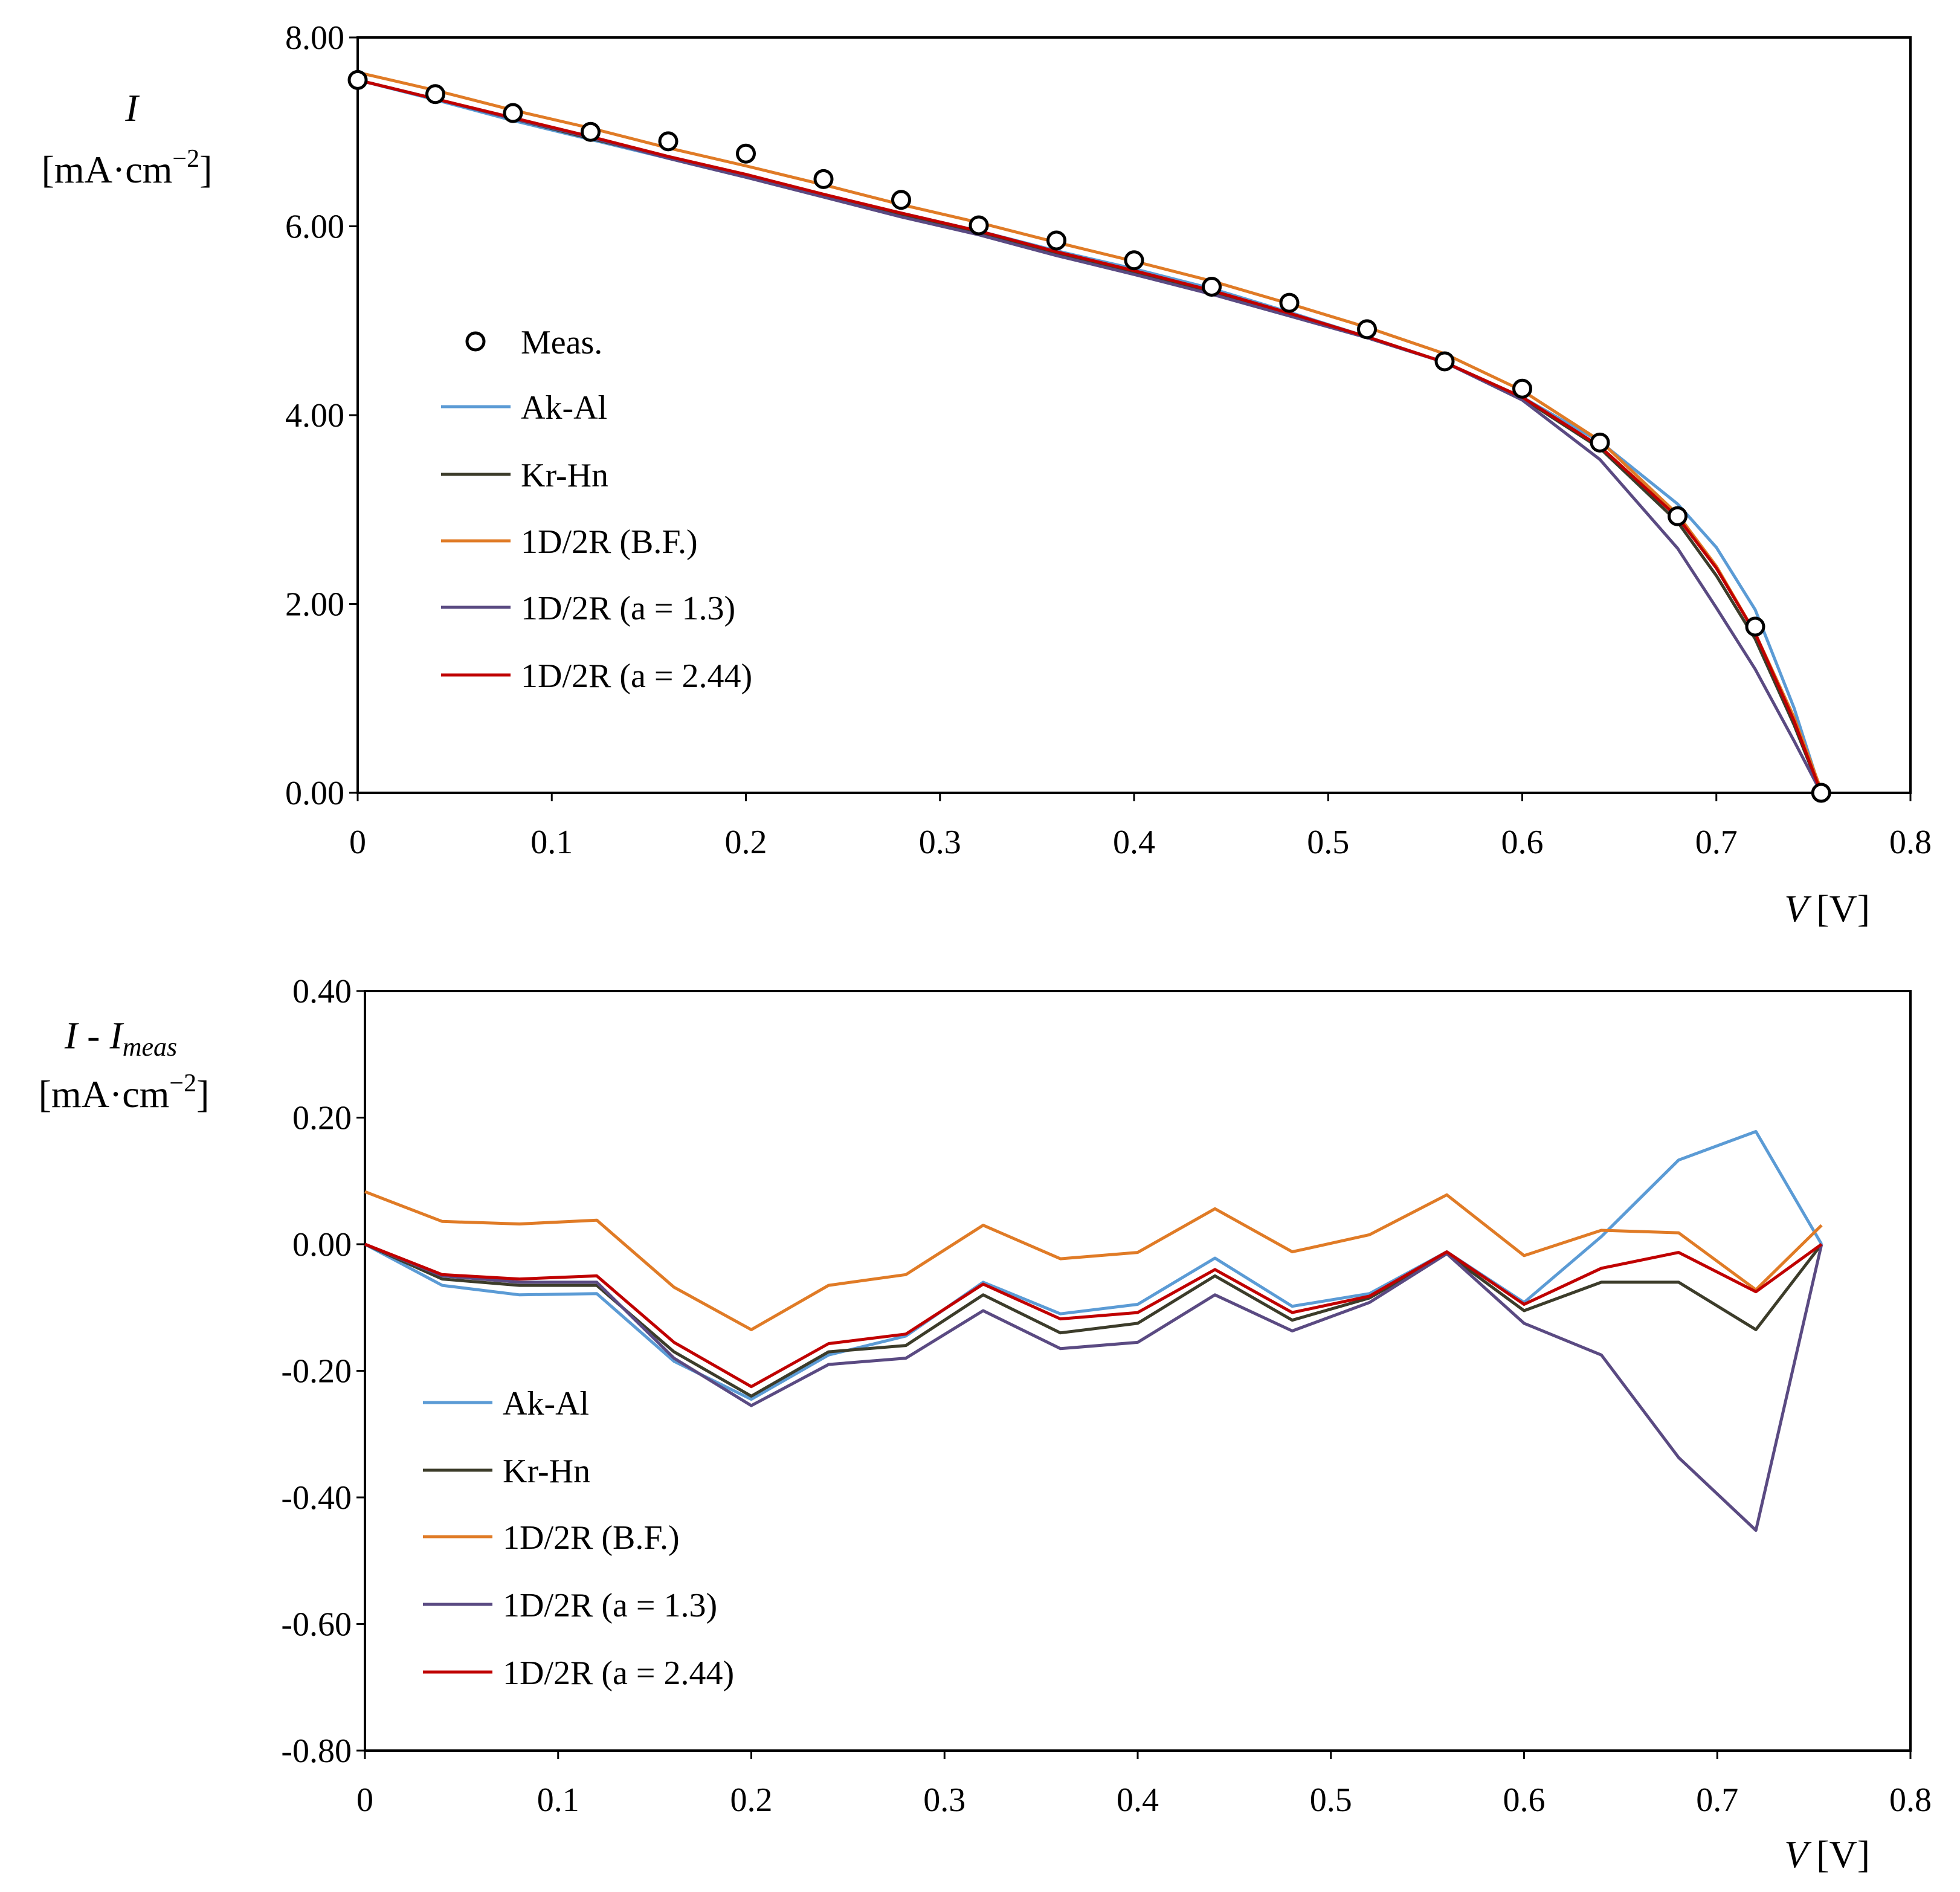 This screenshot has width=1960, height=1892. What do you see at coordinates (1093, 1260) in the screenshot?
I see `series-line-bf` at bounding box center [1093, 1260].